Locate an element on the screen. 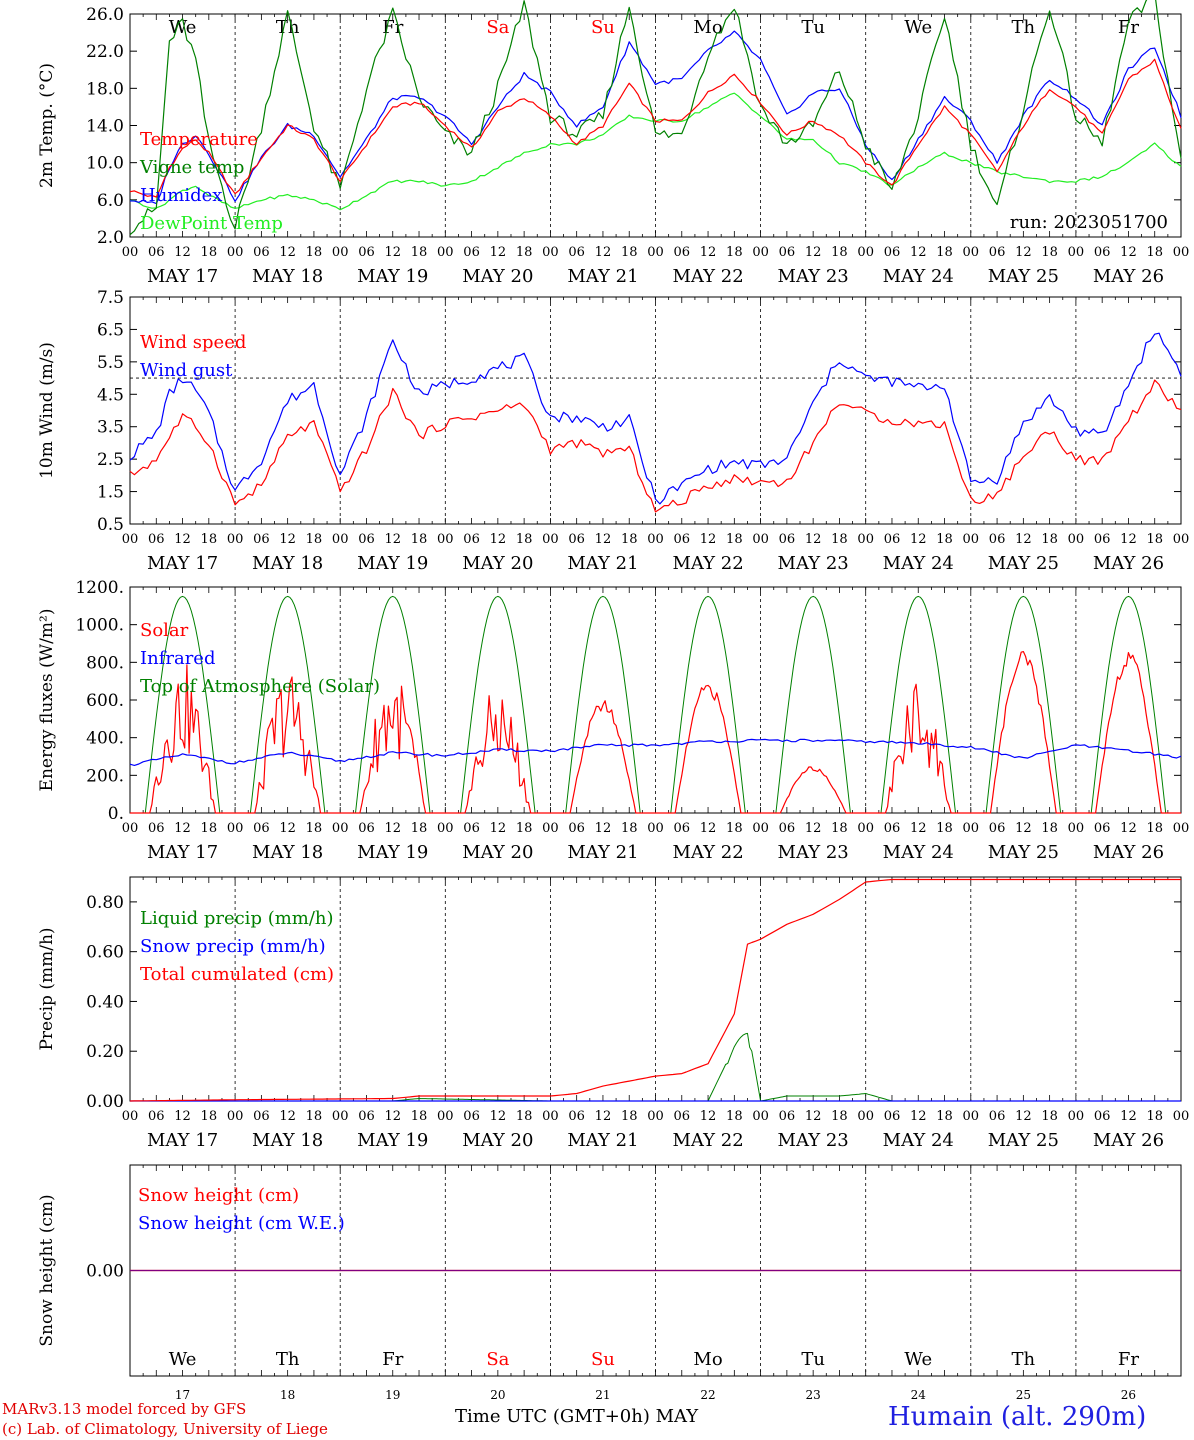 The width and height of the screenshot is (1194, 1440). legend-wind: Wind speed is located at coordinates (193, 342).